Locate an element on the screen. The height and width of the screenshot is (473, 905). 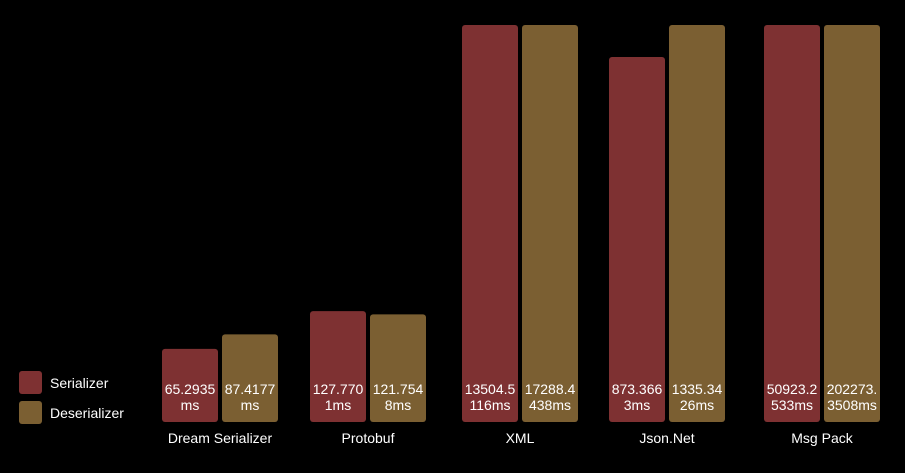
legend-label-deserializer: Deserializer is located at coordinates (87, 413).